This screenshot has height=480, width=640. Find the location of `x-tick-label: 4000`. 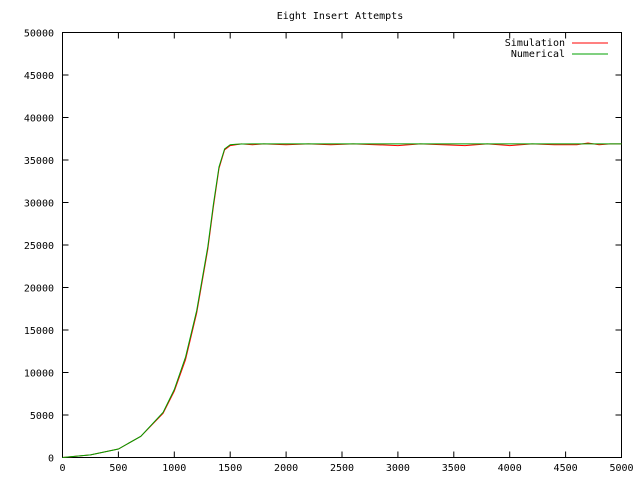

x-tick-label: 4000 is located at coordinates (510, 468).